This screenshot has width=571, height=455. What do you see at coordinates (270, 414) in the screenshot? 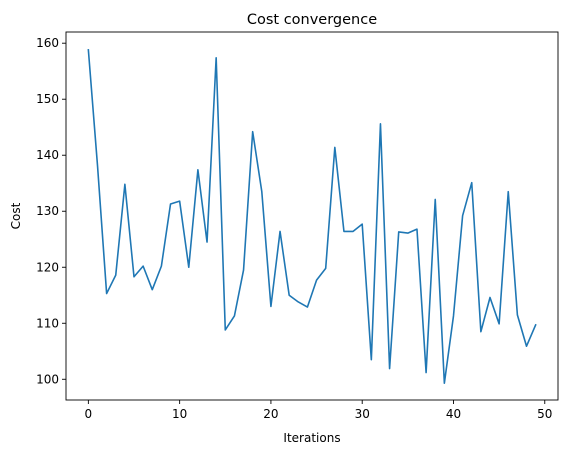
I see `x-tick-label: 20` at bounding box center [270, 414].